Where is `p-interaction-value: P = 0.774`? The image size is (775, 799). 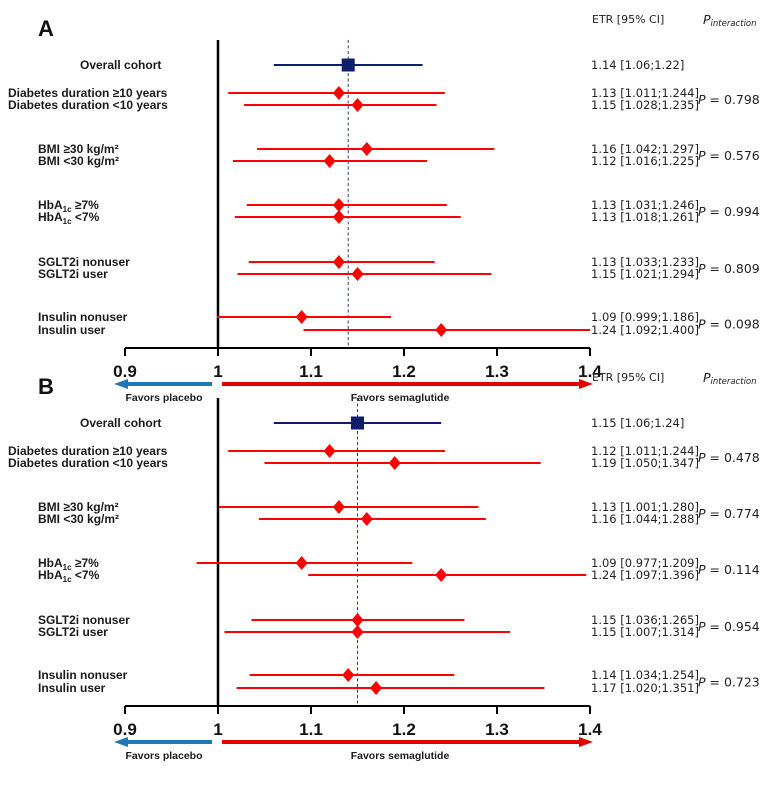
p-interaction-value: P = 0.774 is located at coordinates (729, 513).